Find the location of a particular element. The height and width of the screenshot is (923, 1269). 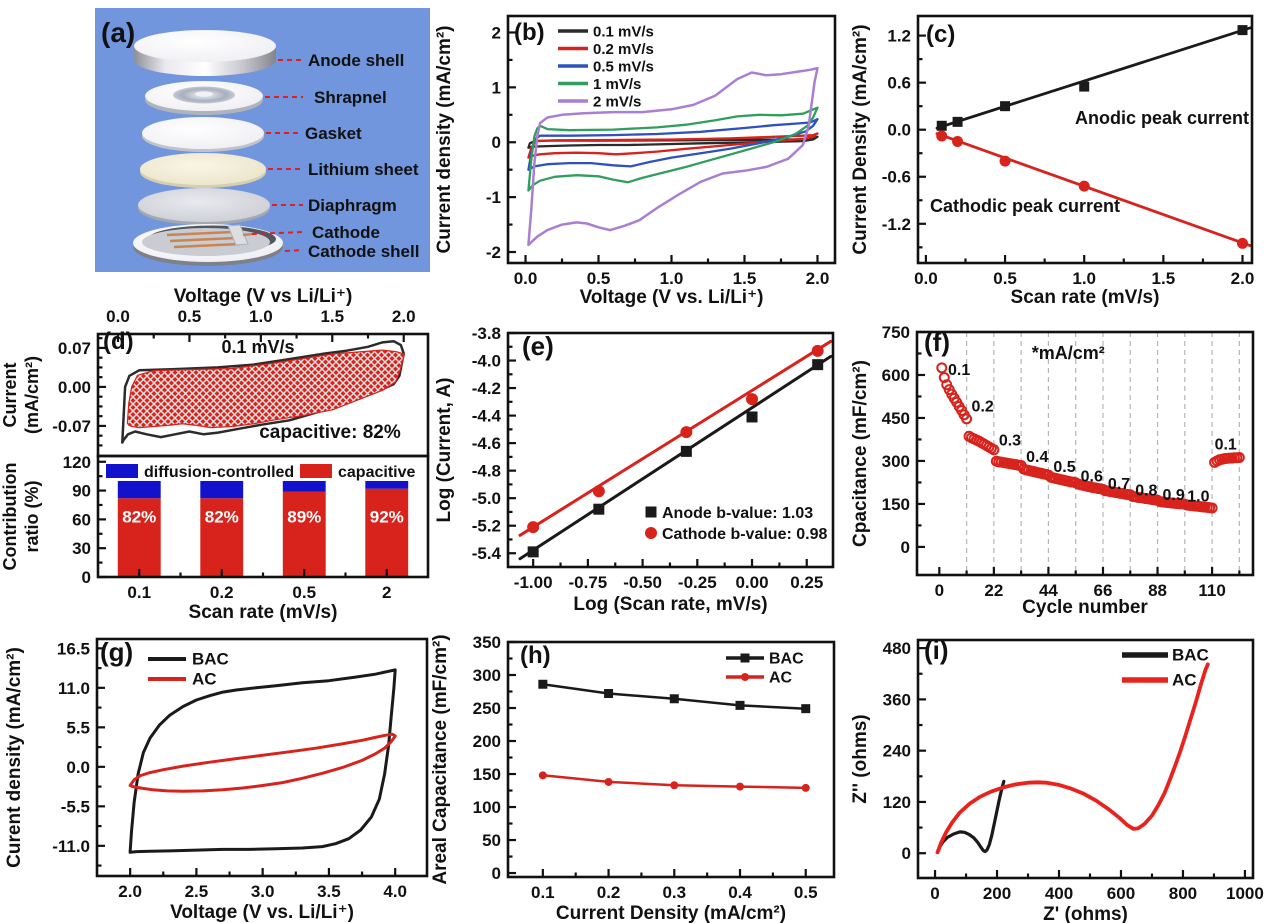

svg-text: 0.2 mV/s is located at coordinates (623, 49).